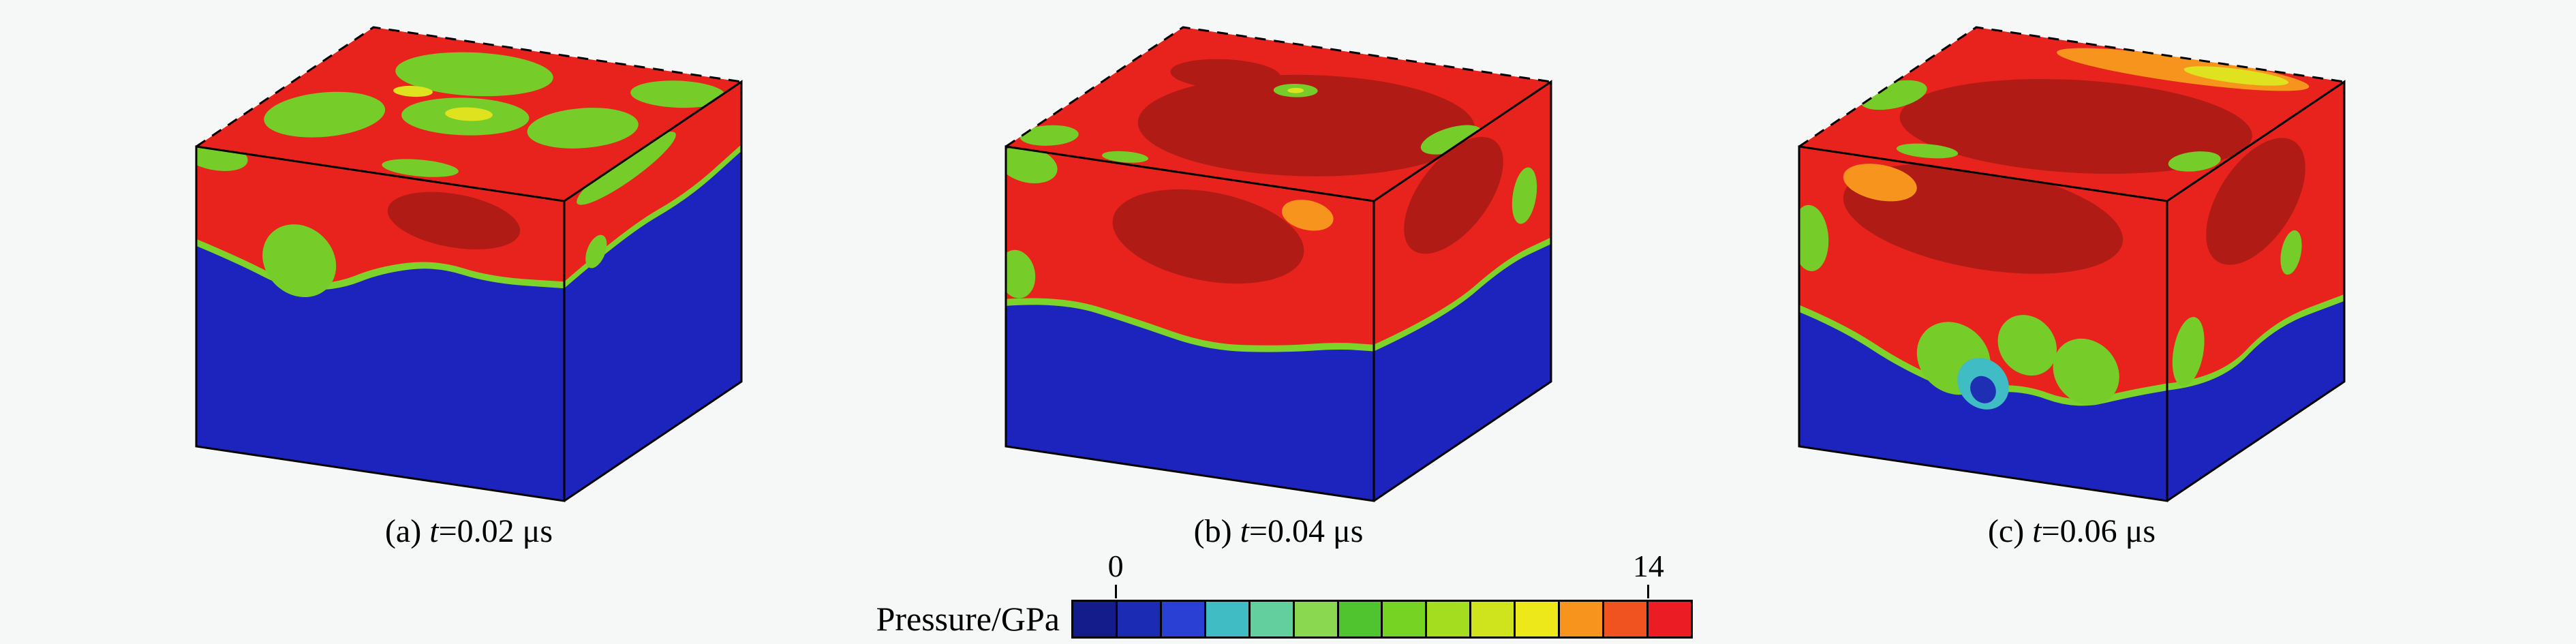 Image resolution: width=2576 pixels, height=644 pixels. Describe the element at coordinates (2010, 531) in the screenshot. I see `caption-prefix: (c)` at that location.